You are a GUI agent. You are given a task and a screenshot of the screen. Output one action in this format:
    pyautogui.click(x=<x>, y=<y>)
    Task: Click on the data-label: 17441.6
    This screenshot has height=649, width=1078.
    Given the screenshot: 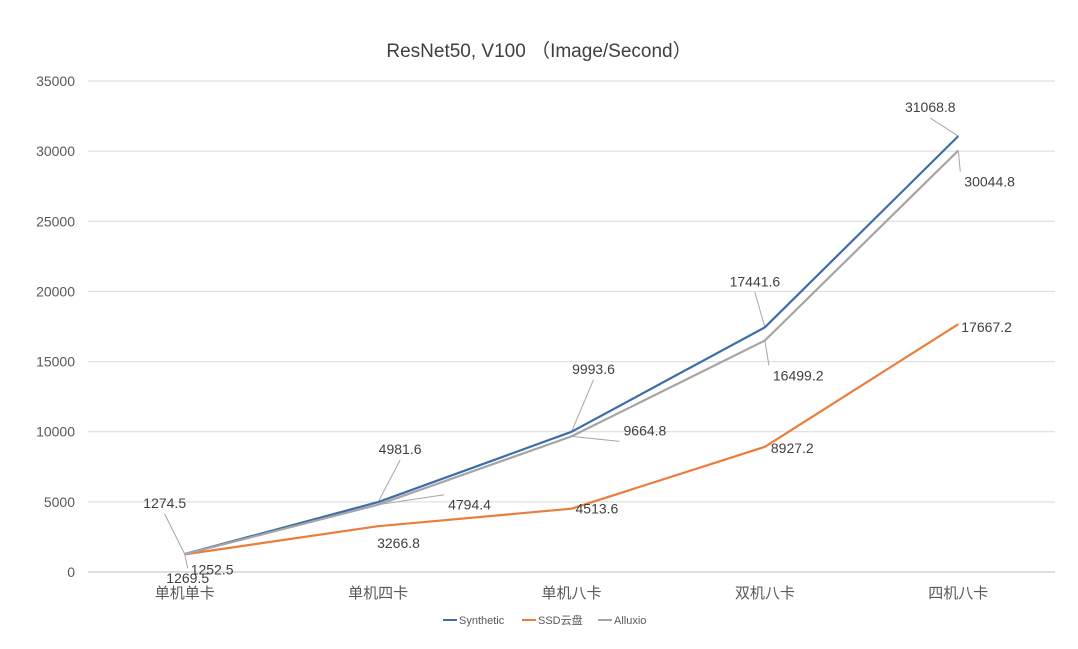 What is the action you would take?
    pyautogui.click(x=755, y=281)
    